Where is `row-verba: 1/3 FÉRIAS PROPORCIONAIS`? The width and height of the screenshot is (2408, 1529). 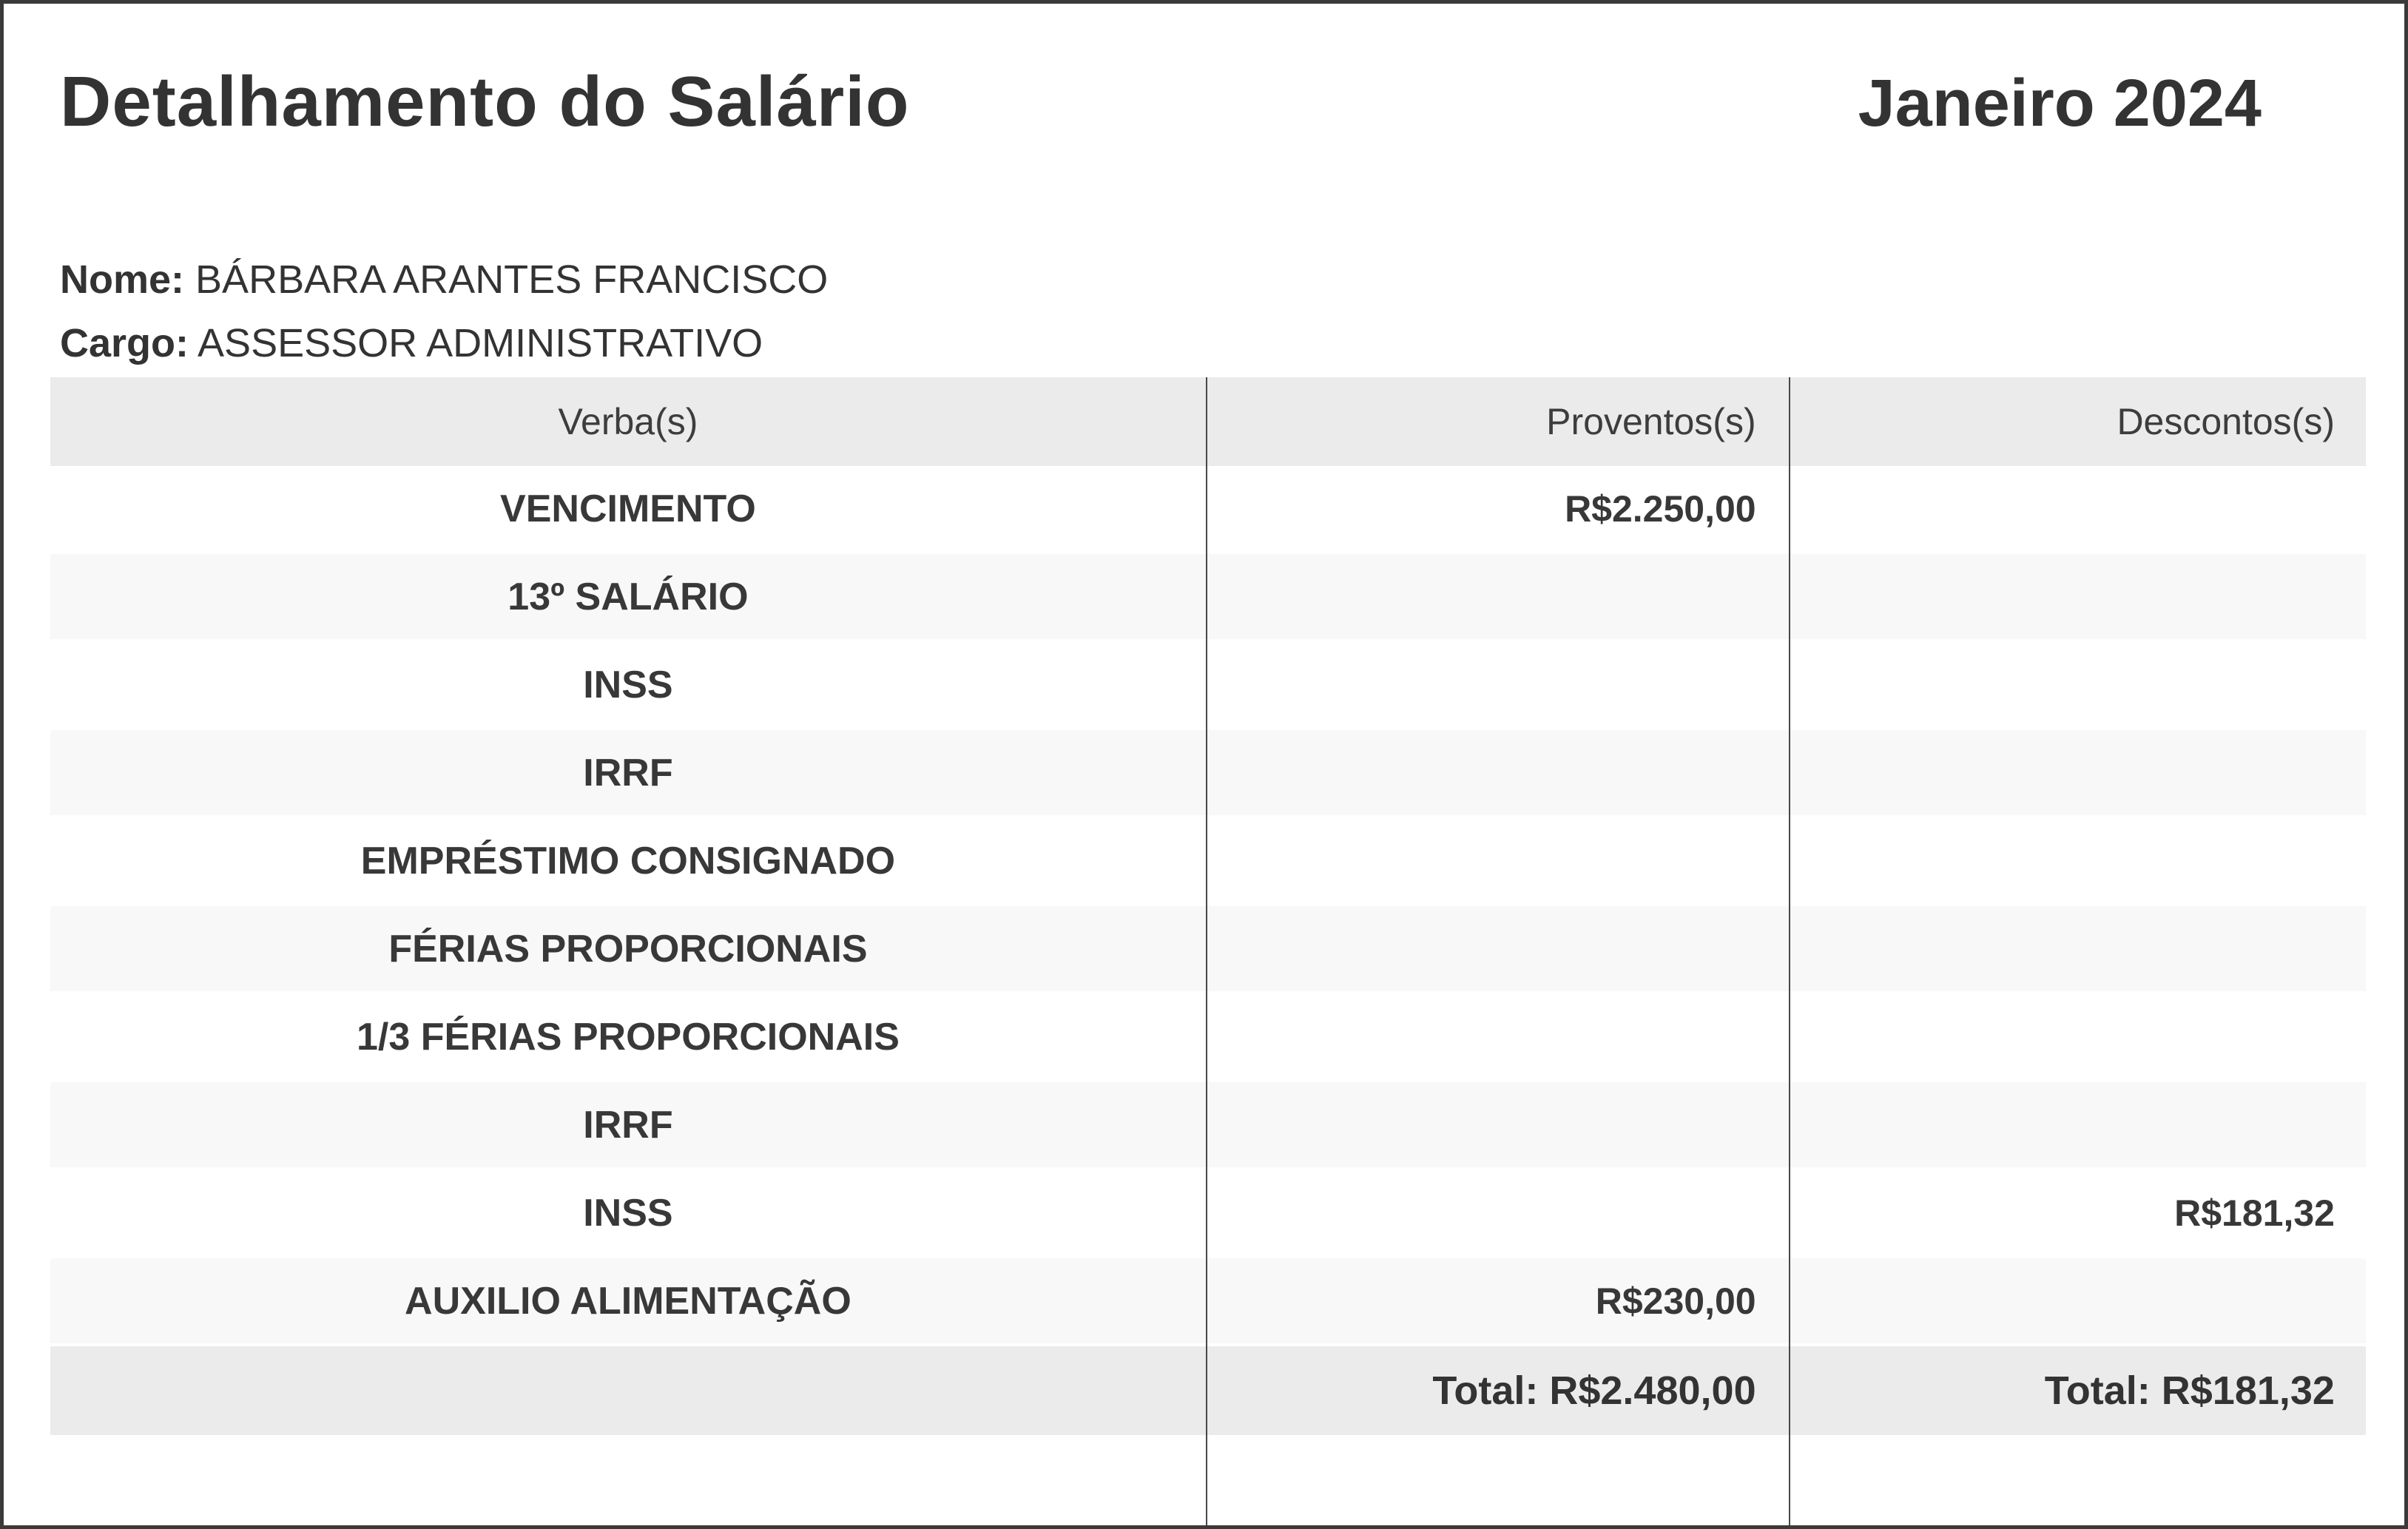
row-verba: 1/3 FÉRIAS PROPORCIONAIS is located at coordinates (628, 1037).